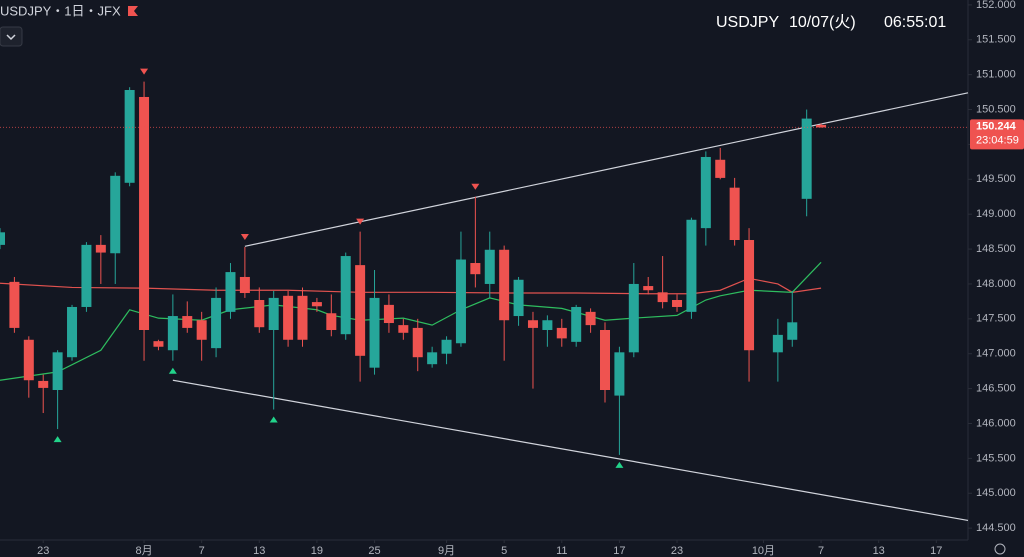  Describe the element at coordinates (915, 22) in the screenshot. I see `info-time: 06:55:01` at that location.